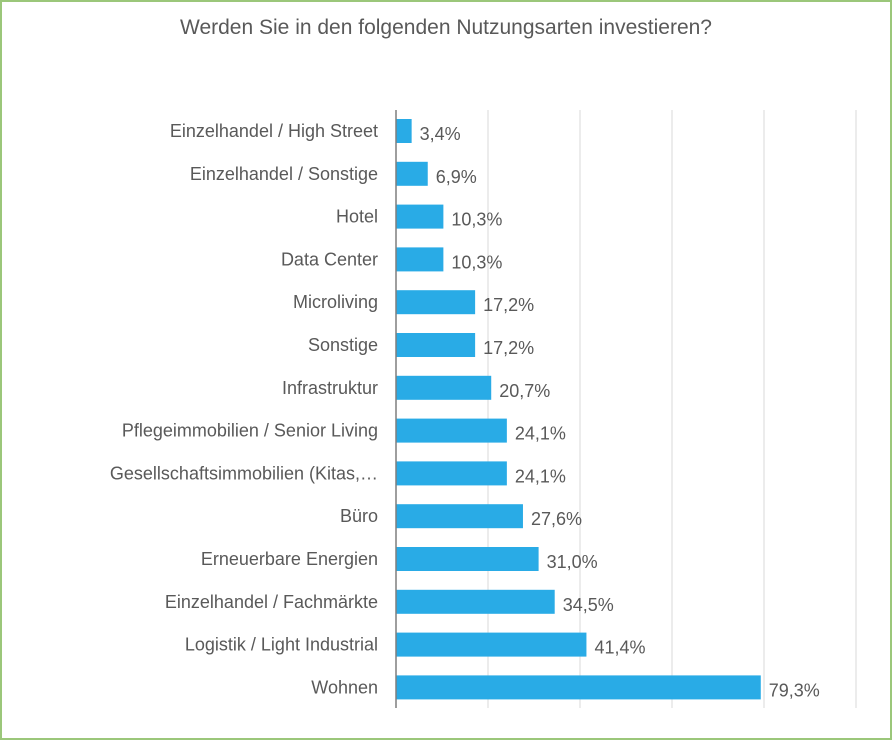 Image resolution: width=892 pixels, height=740 pixels. Describe the element at coordinates (284, 174) in the screenshot. I see `category-label: Einzelhandel / Sonstige` at that location.